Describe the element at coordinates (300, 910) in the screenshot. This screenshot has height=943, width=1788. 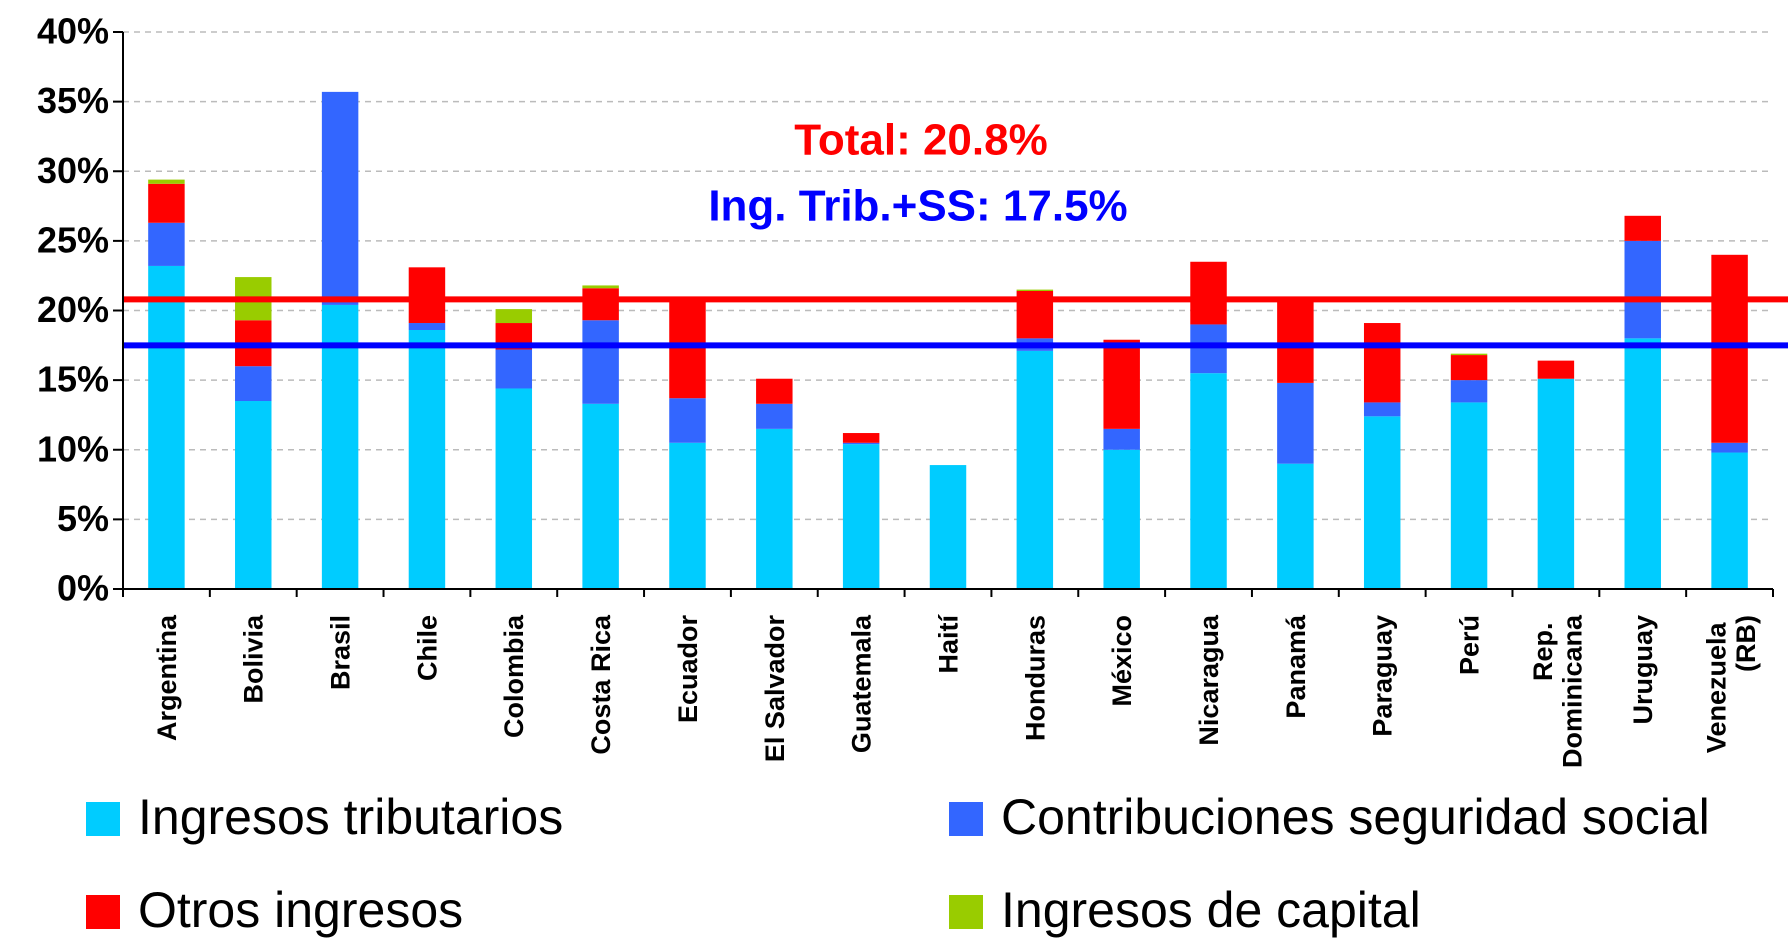
I see `legend-label: Otros ingresos` at that location.